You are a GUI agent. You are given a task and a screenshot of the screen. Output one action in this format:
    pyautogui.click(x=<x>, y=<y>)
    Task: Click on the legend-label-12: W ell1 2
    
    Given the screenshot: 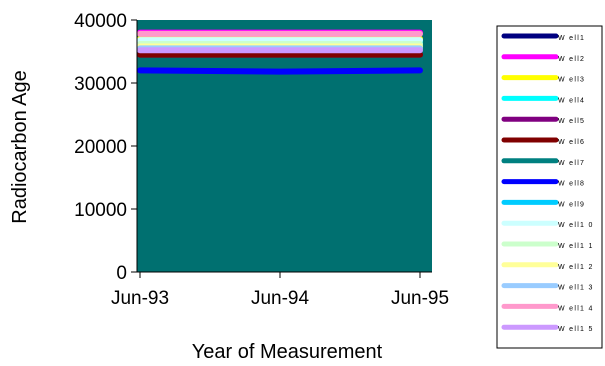 What is the action you would take?
    pyautogui.click(x=576, y=267)
    